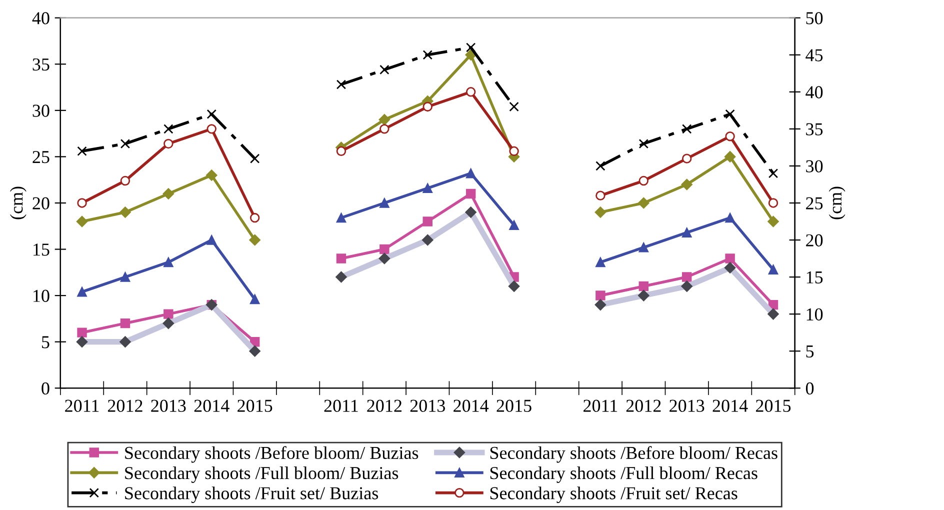  What do you see at coordinates (810, 352) in the screenshot?
I see `y2-tick-label: 5` at bounding box center [810, 352].